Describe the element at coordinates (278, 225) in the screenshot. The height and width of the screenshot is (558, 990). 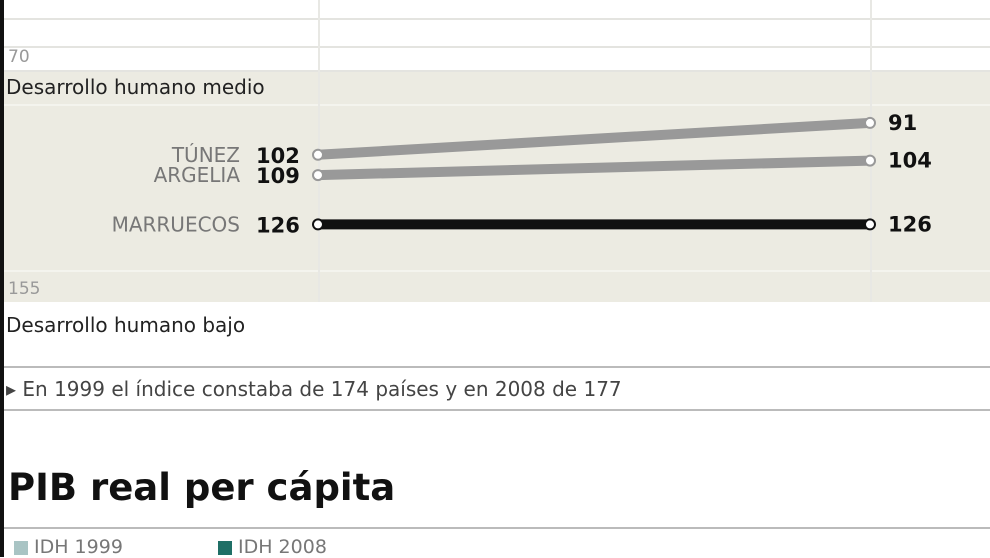
I see `start-value-label: 126` at that location.